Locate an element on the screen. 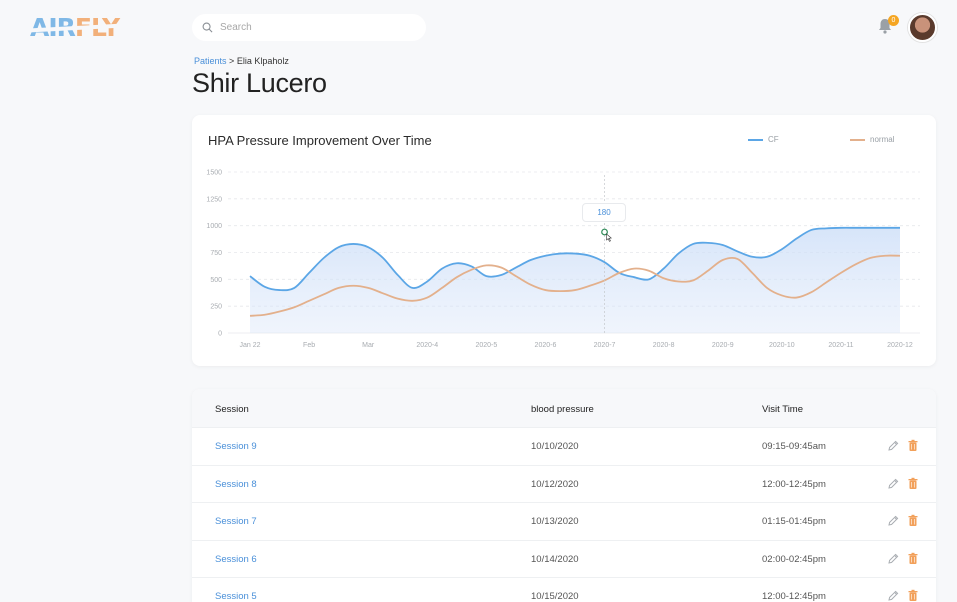  y-tick-label: 750 is located at coordinates (216, 253).